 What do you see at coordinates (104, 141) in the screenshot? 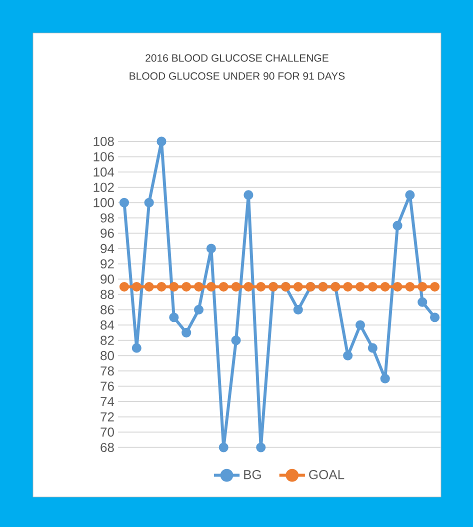
I see `y-tick-label: 108` at bounding box center [104, 141].